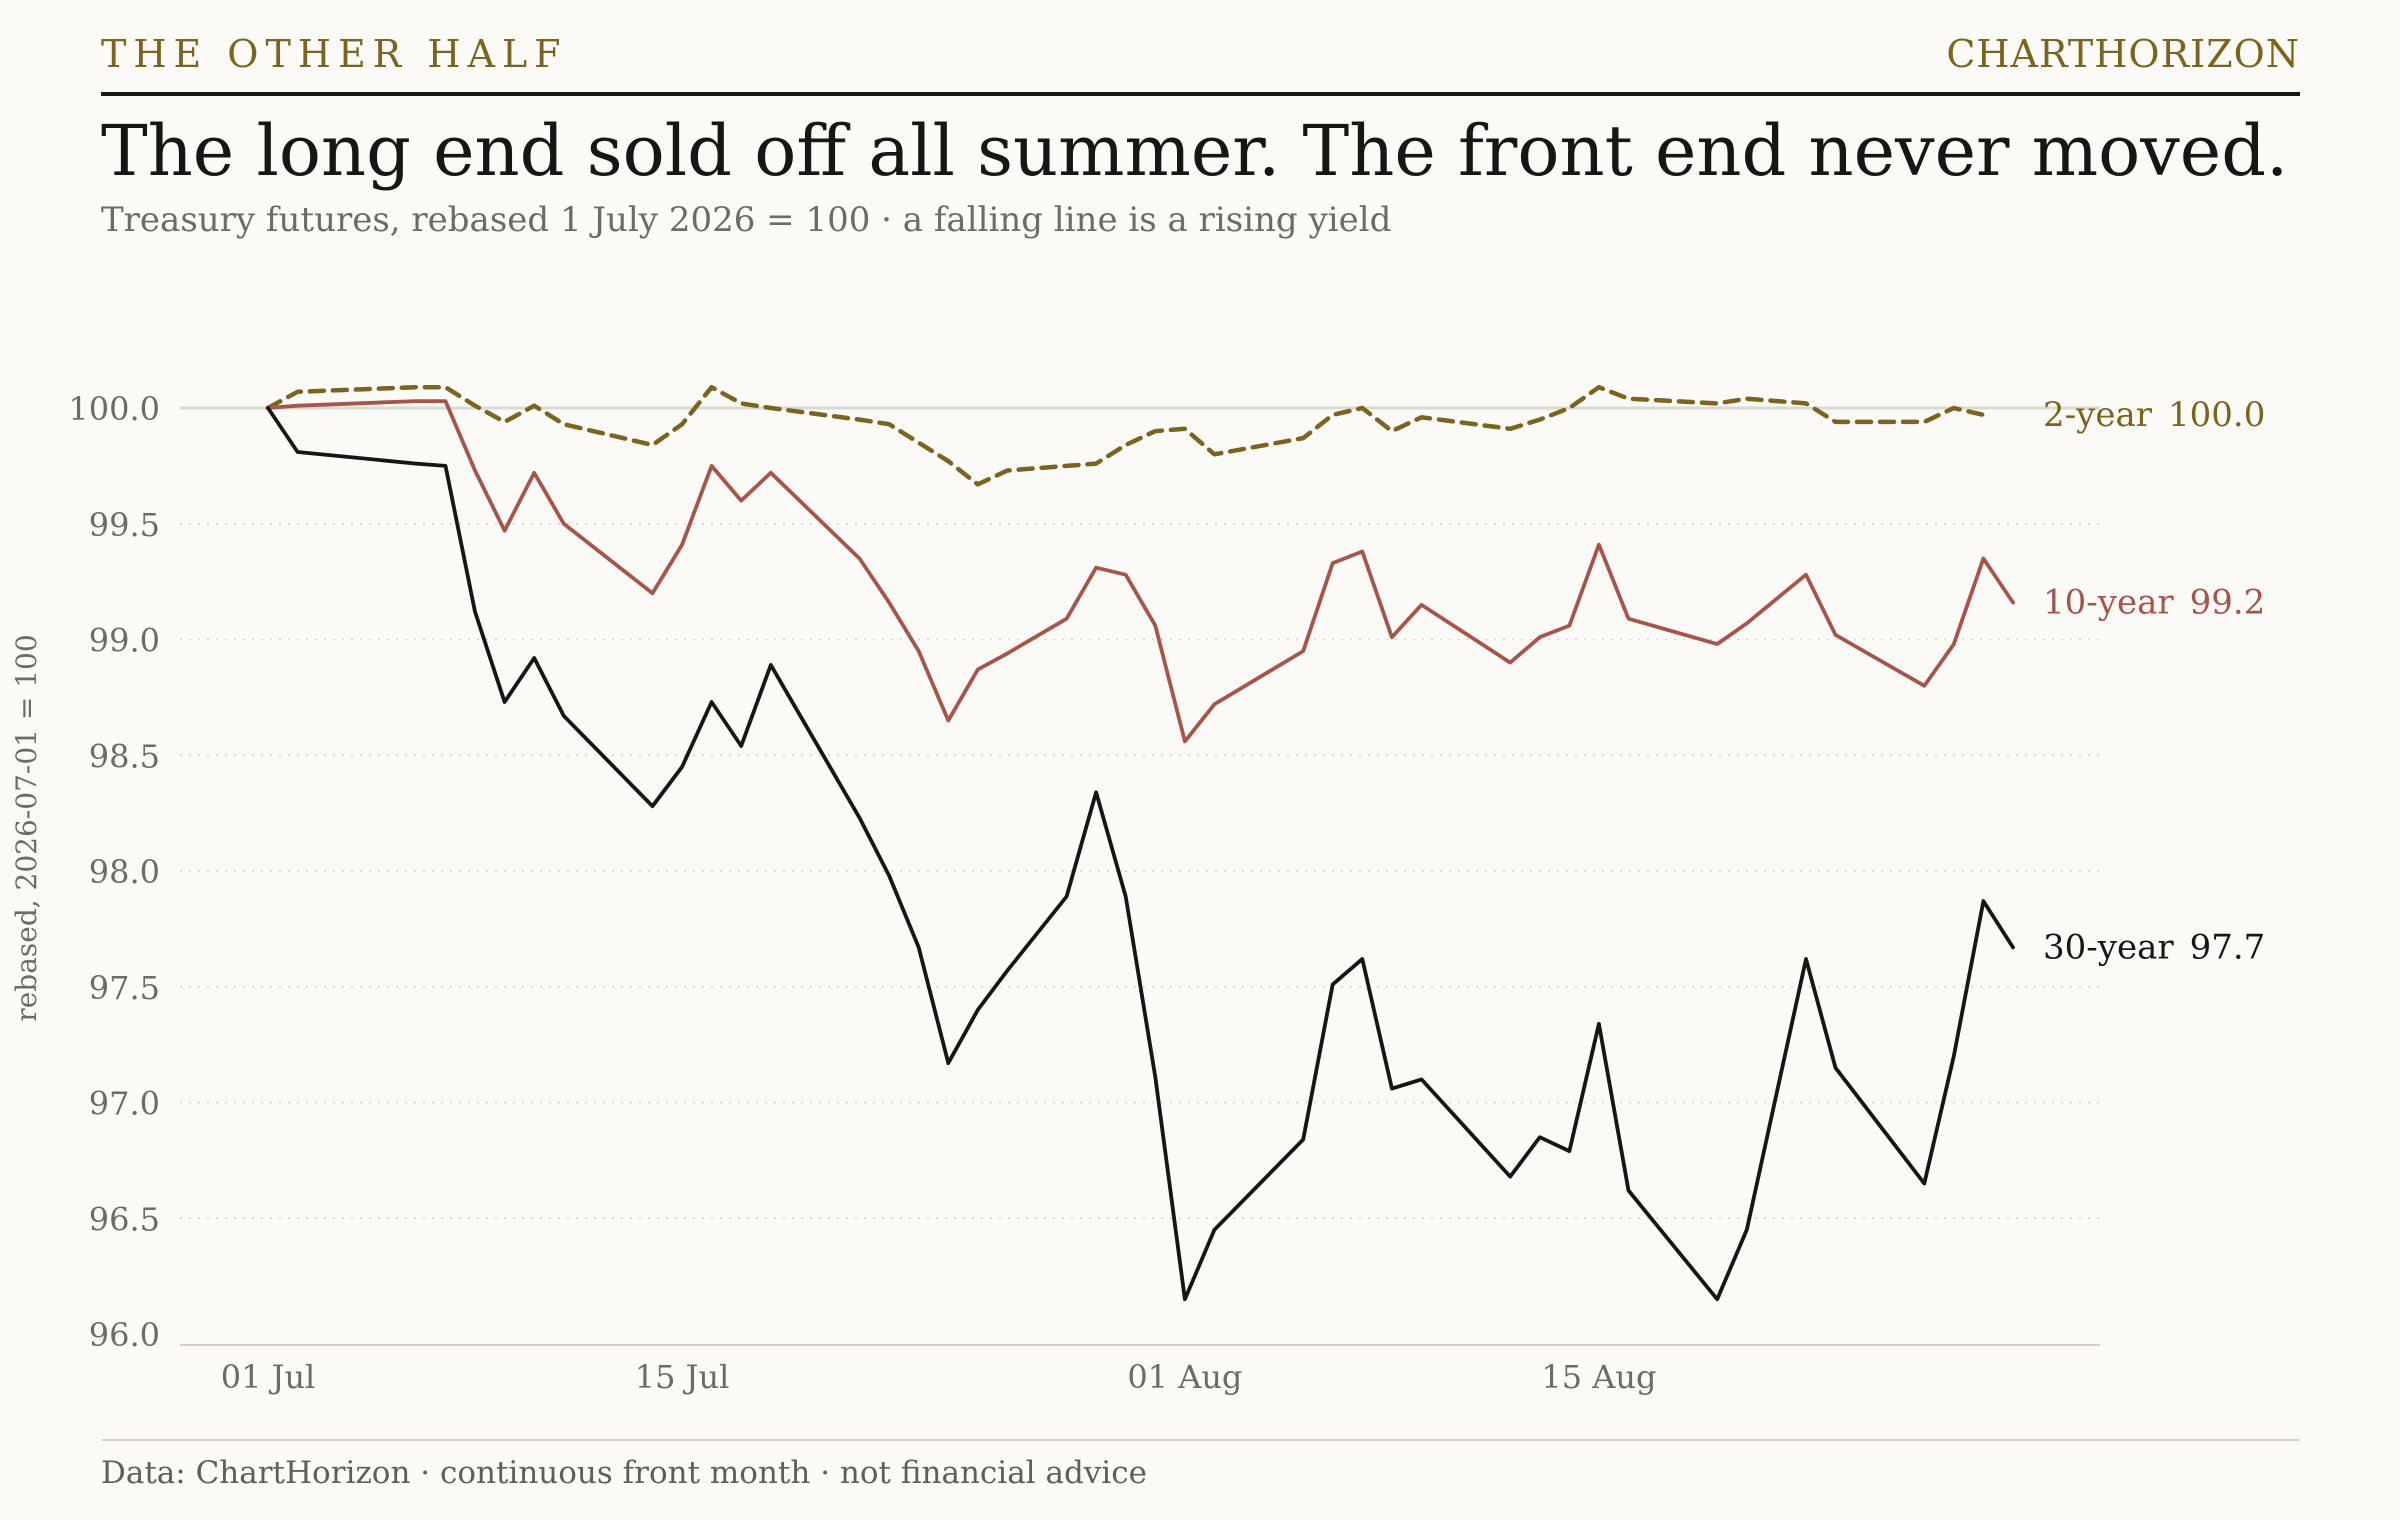 Image resolution: width=2400 pixels, height=1520 pixels. Describe the element at coordinates (1598, 1377) in the screenshot. I see `x-tick-label: 15 Aug` at that location.